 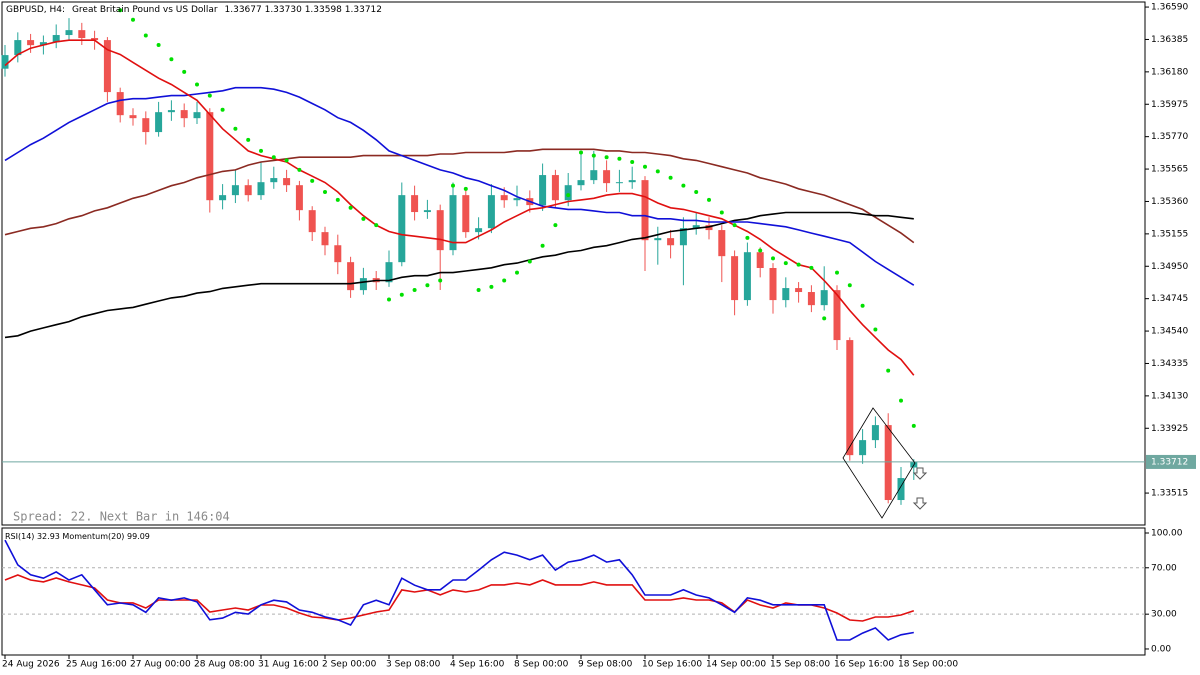 I want to click on symbol: GBPUSD, H4:, so click(x=35, y=10).